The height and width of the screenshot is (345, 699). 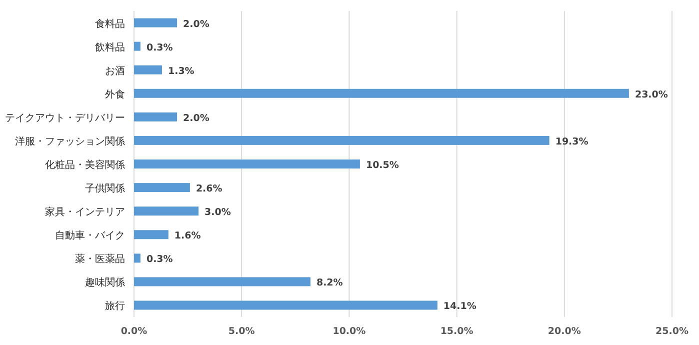 I want to click on y-tick-label: 自動車・バイク, so click(x=90, y=236).